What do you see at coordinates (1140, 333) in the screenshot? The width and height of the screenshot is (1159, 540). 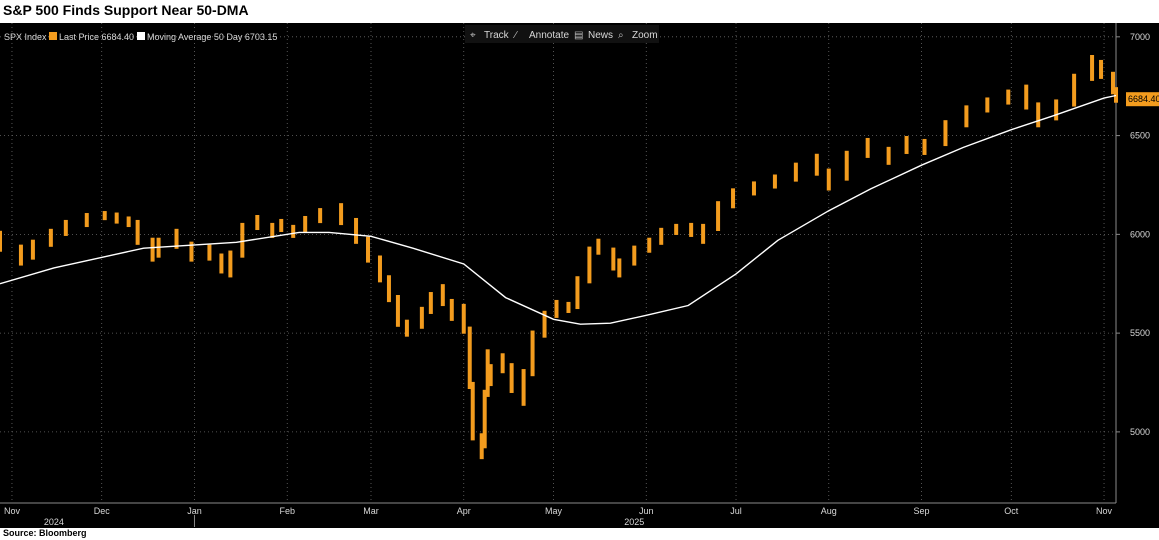 I see `y-tick-label: 5500` at bounding box center [1140, 333].